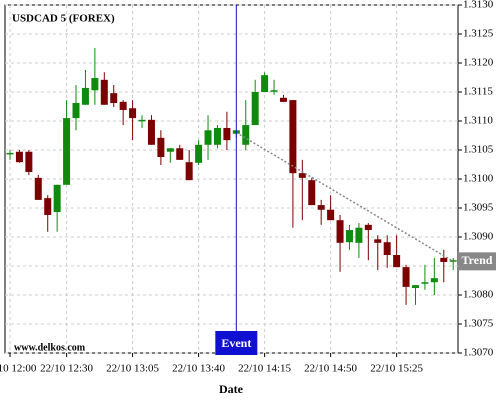 This screenshot has height=400, width=500. What do you see at coordinates (478, 5) in the screenshot?
I see `y-tick-label: 1.3130` at bounding box center [478, 5].